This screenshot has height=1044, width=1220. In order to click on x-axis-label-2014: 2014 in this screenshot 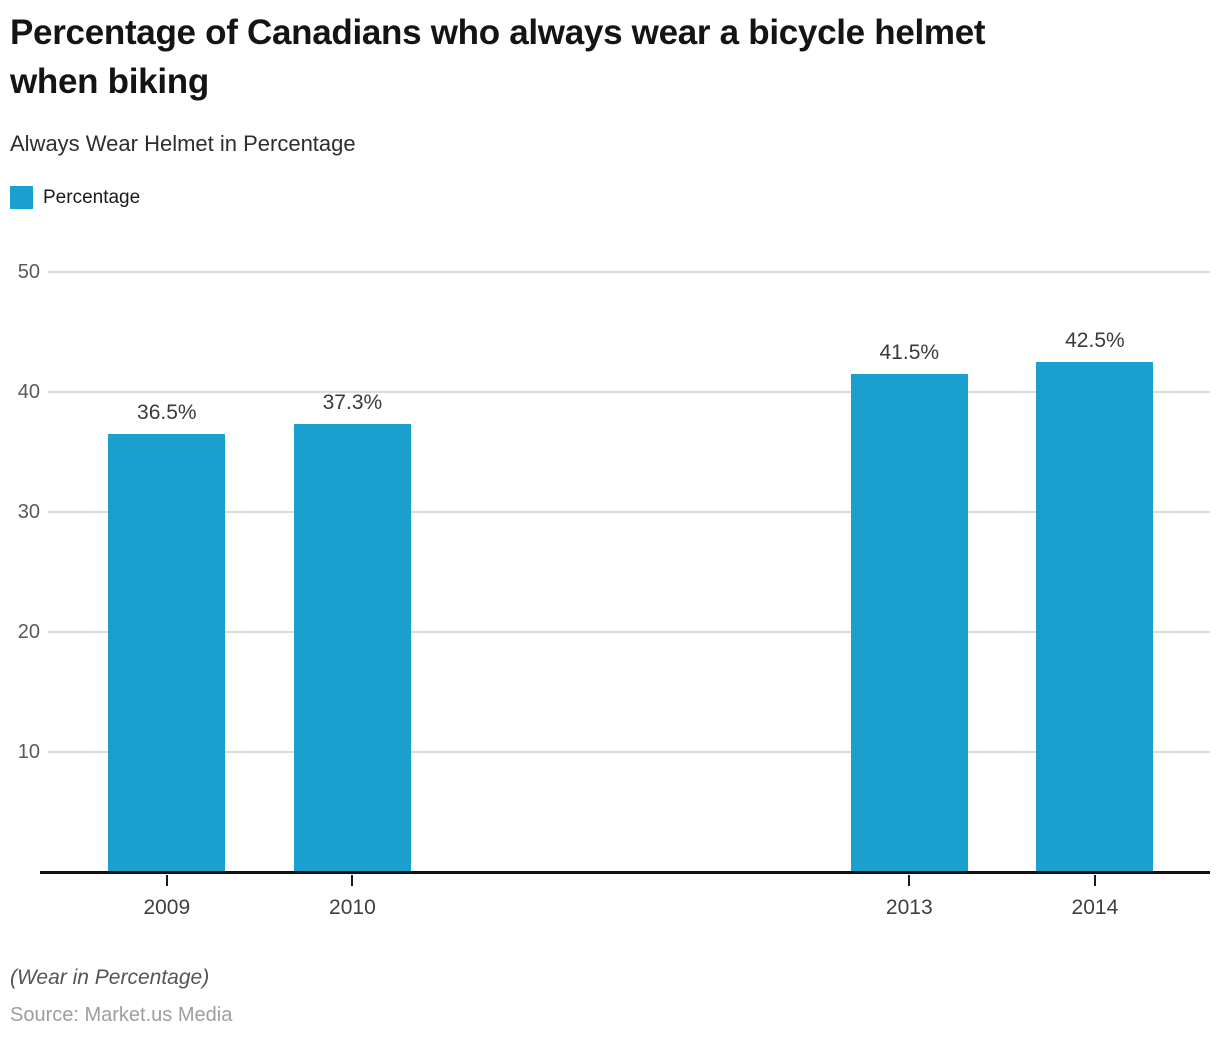, I will do `click(1095, 907)`.